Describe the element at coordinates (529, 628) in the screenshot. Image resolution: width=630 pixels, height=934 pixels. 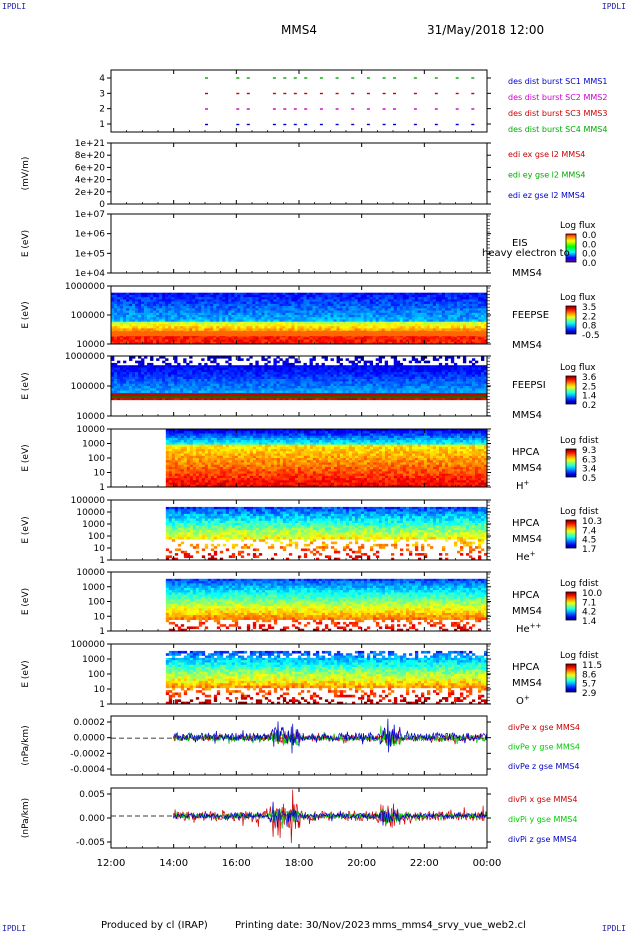
I see `species-label: He++` at that location.